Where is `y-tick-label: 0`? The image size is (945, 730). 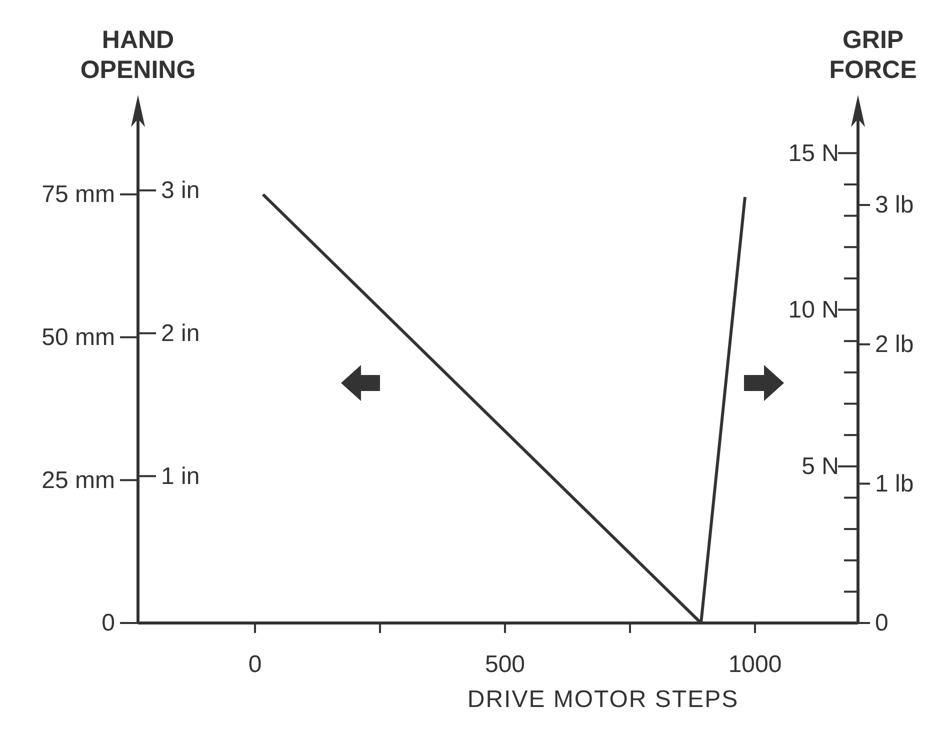 y-tick-label: 0 is located at coordinates (108, 623).